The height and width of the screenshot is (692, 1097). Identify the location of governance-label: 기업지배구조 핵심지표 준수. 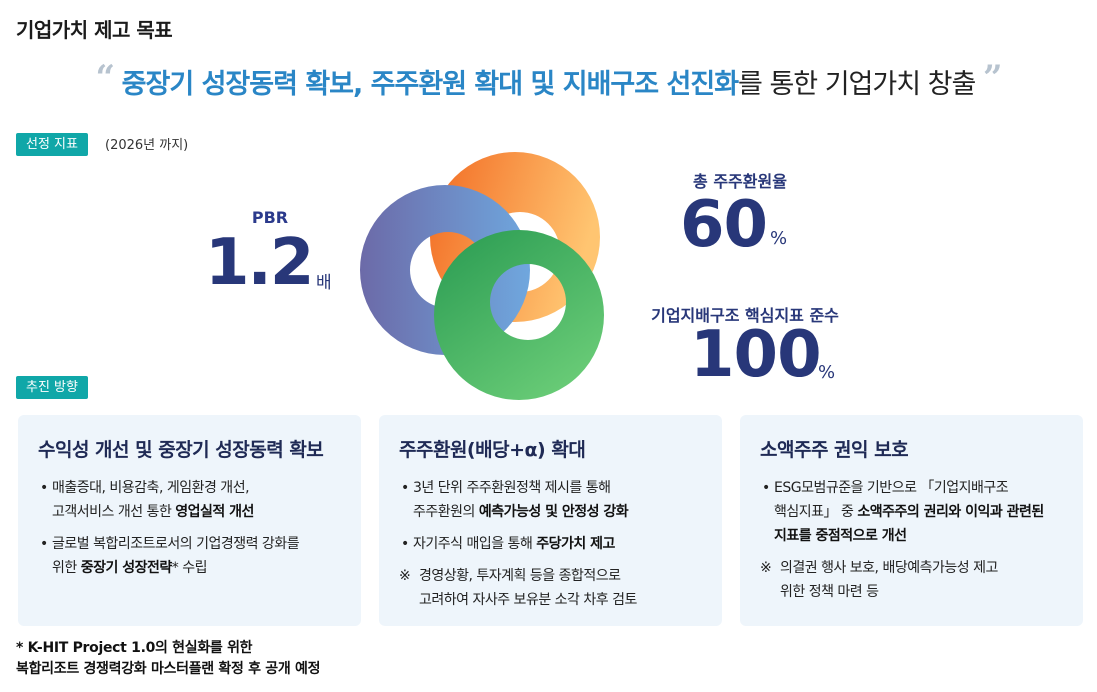
(745, 315).